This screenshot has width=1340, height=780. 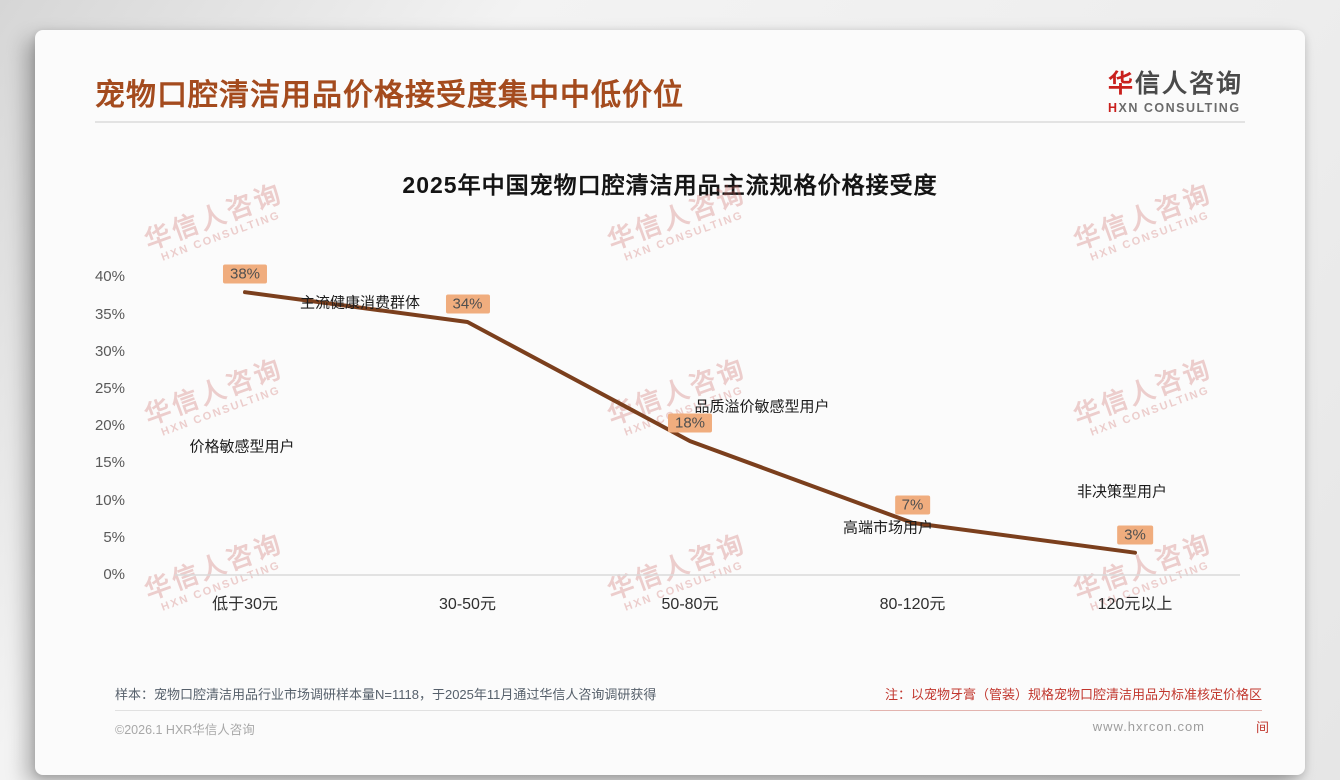 I want to click on chart-title: 2025年中国宠物口腔清洁用品主流规格价格接受度, so click(x=670, y=185).